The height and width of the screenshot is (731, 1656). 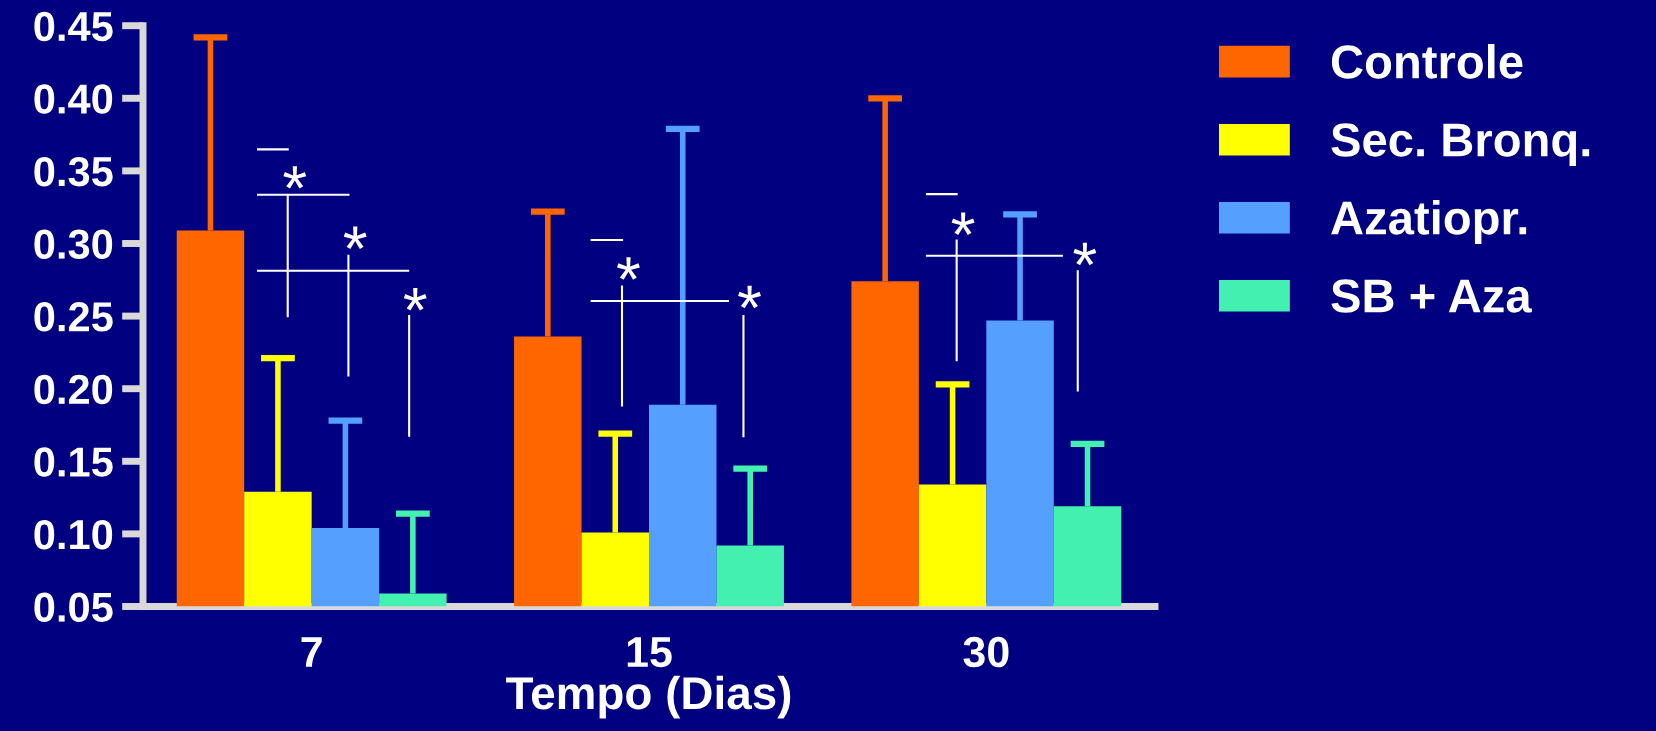 What do you see at coordinates (1431, 296) in the screenshot?
I see `legend-label: SB + Aza` at bounding box center [1431, 296].